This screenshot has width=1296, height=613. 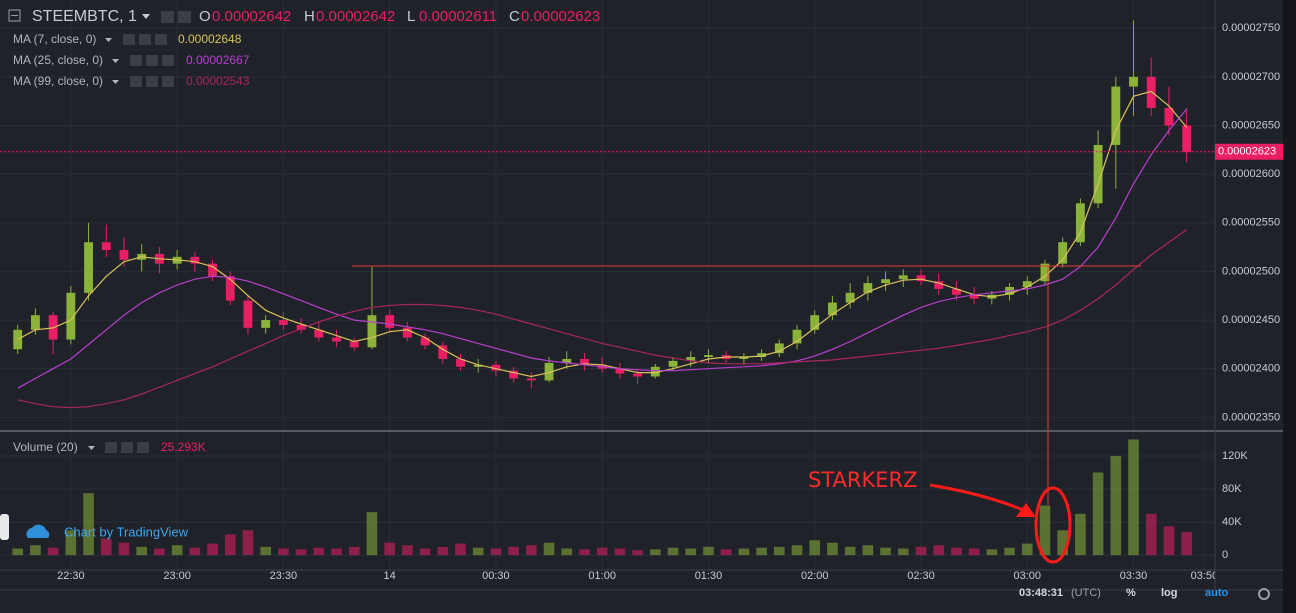 What do you see at coordinates (218, 81) in the screenshot?
I see `ma-value: 0.00002543` at bounding box center [218, 81].